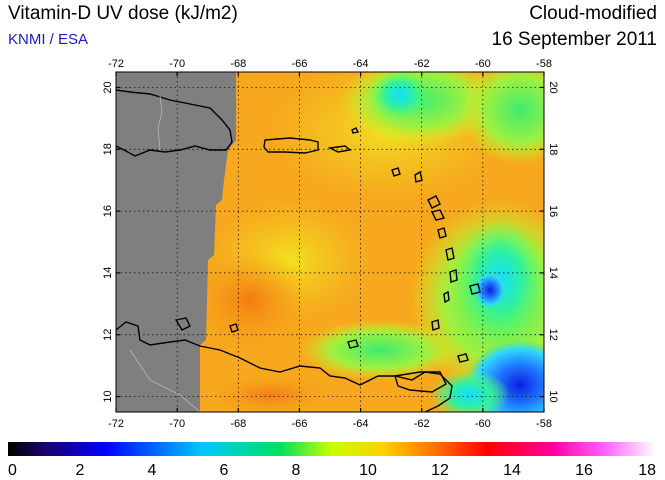 The width and height of the screenshot is (665, 480). Describe the element at coordinates (355, 130) in the screenshot. I see `anegada-outline` at that location.